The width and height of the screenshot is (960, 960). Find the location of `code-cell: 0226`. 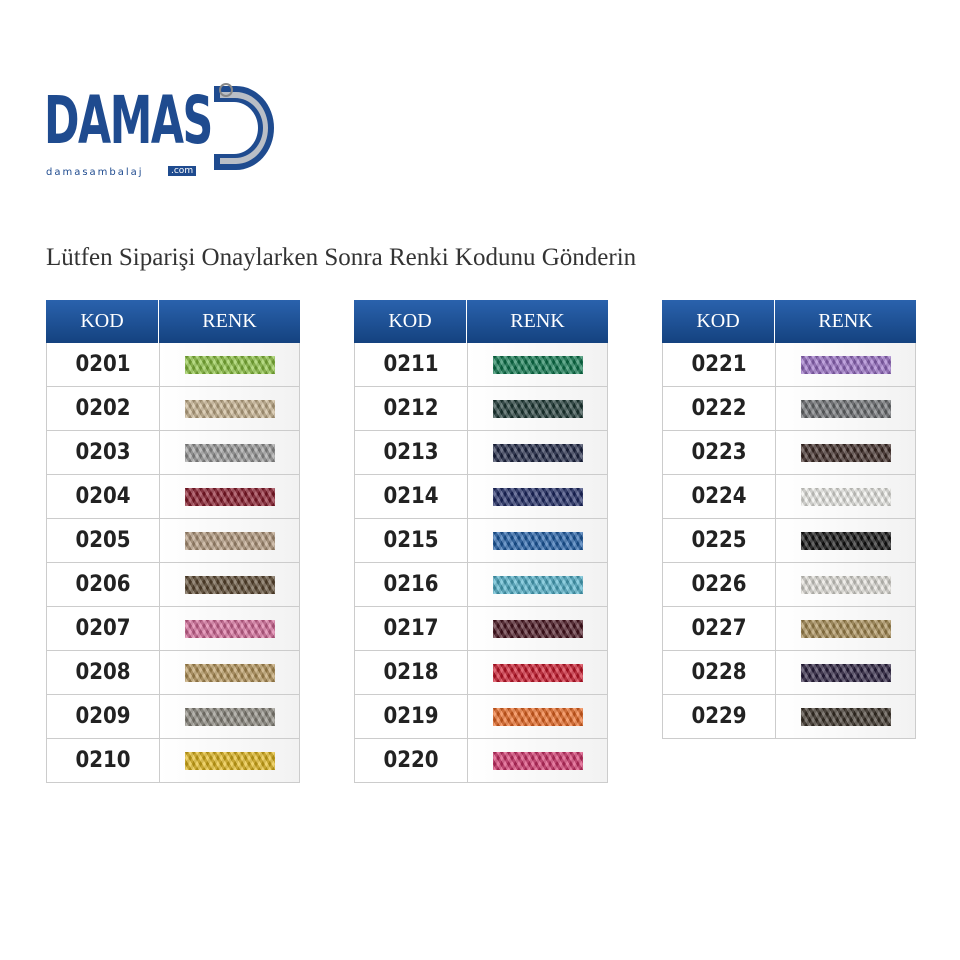

code-cell: 0226 is located at coordinates (719, 584).